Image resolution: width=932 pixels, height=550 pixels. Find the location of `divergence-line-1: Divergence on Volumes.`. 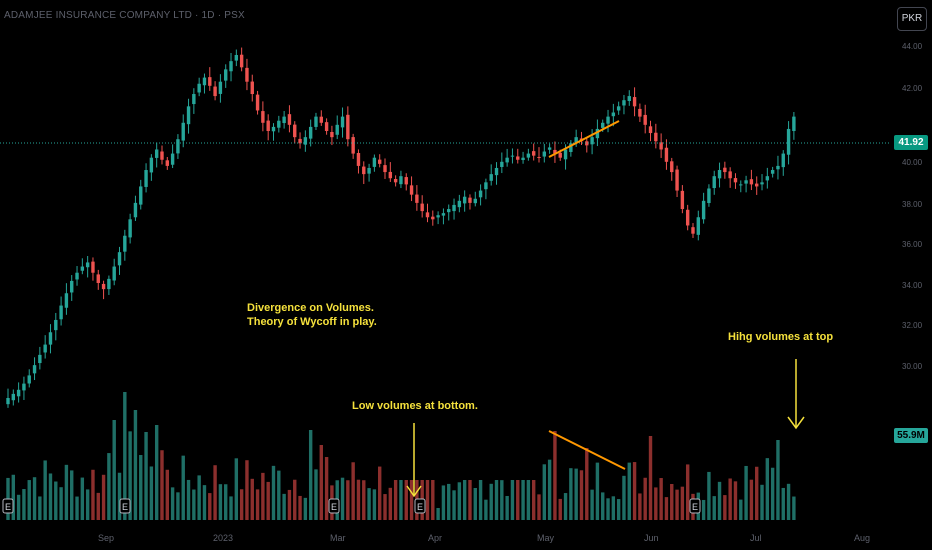

divergence-line-1: Divergence on Volumes. is located at coordinates (310, 308).